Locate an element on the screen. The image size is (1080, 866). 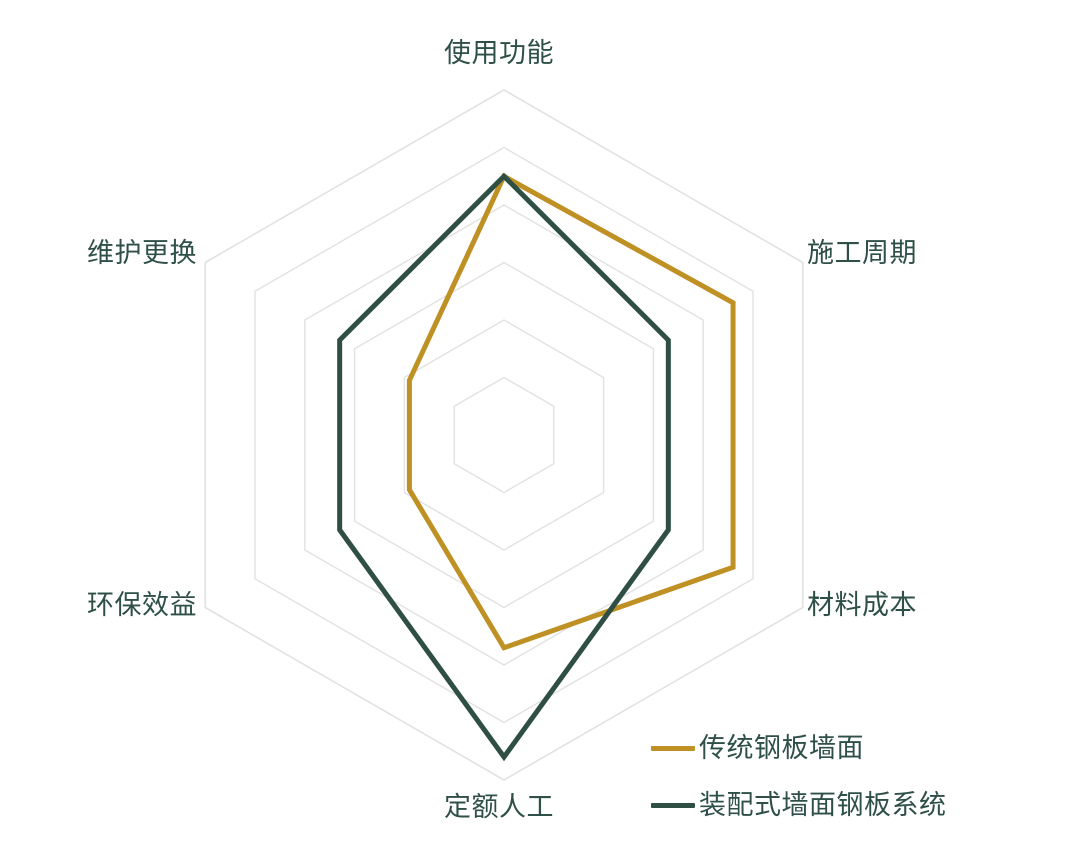
legend-label-prefabricated: 装配式墙面钢板系统 is located at coordinates (823, 805).